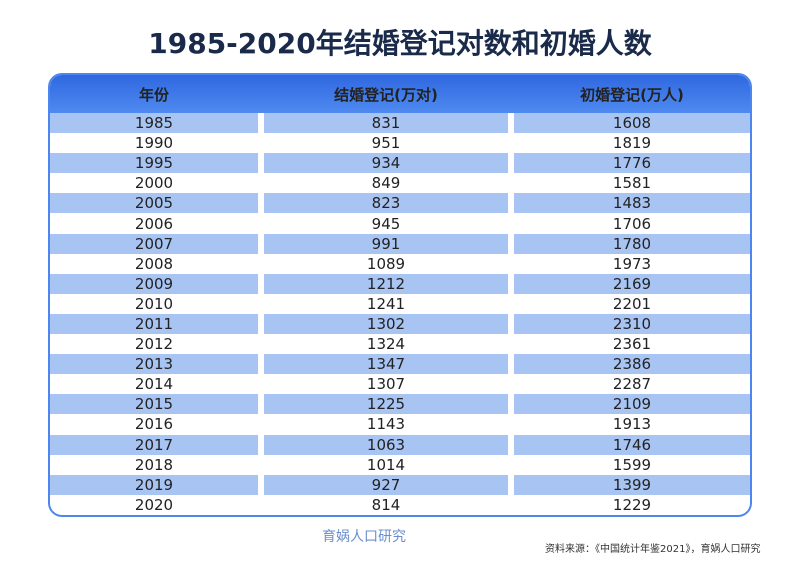  What do you see at coordinates (154, 323) in the screenshot?
I see `table-cell: 2011` at bounding box center [154, 323].